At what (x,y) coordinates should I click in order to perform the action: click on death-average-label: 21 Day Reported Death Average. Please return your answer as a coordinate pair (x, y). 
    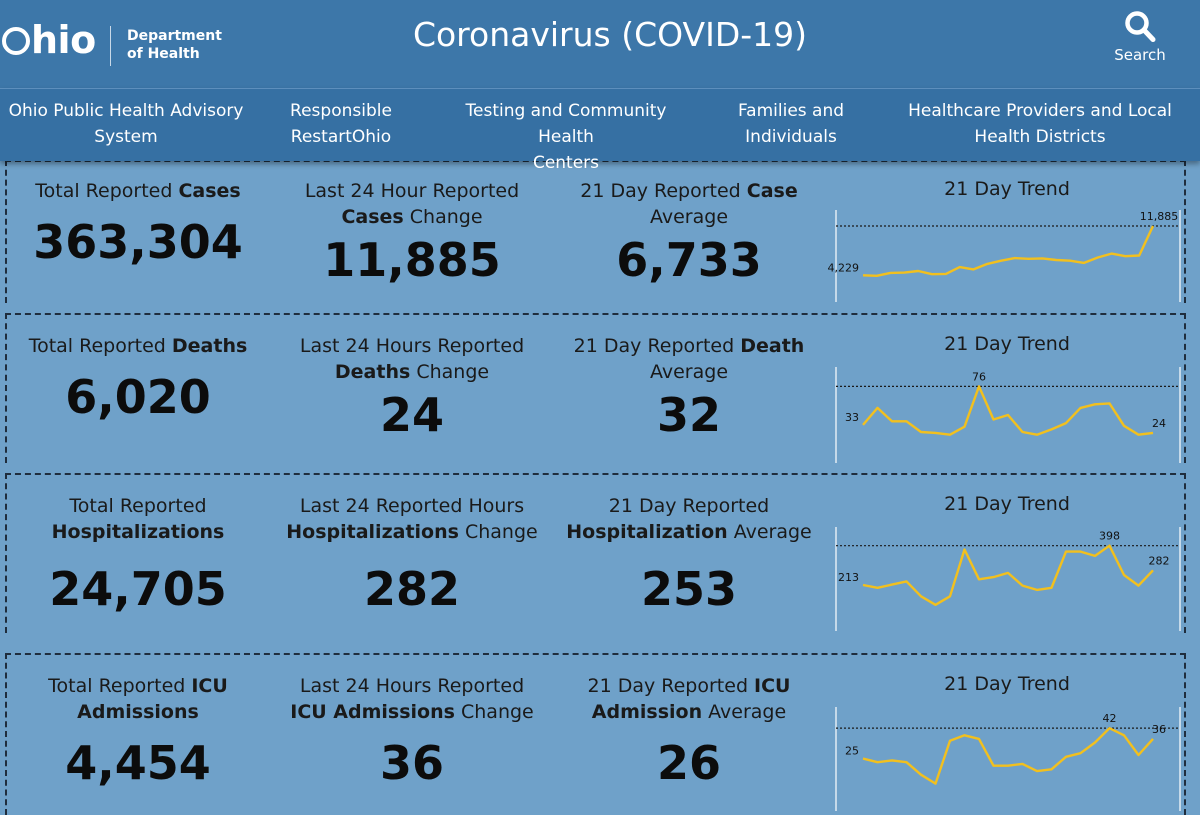
    Looking at the image, I should click on (689, 359).